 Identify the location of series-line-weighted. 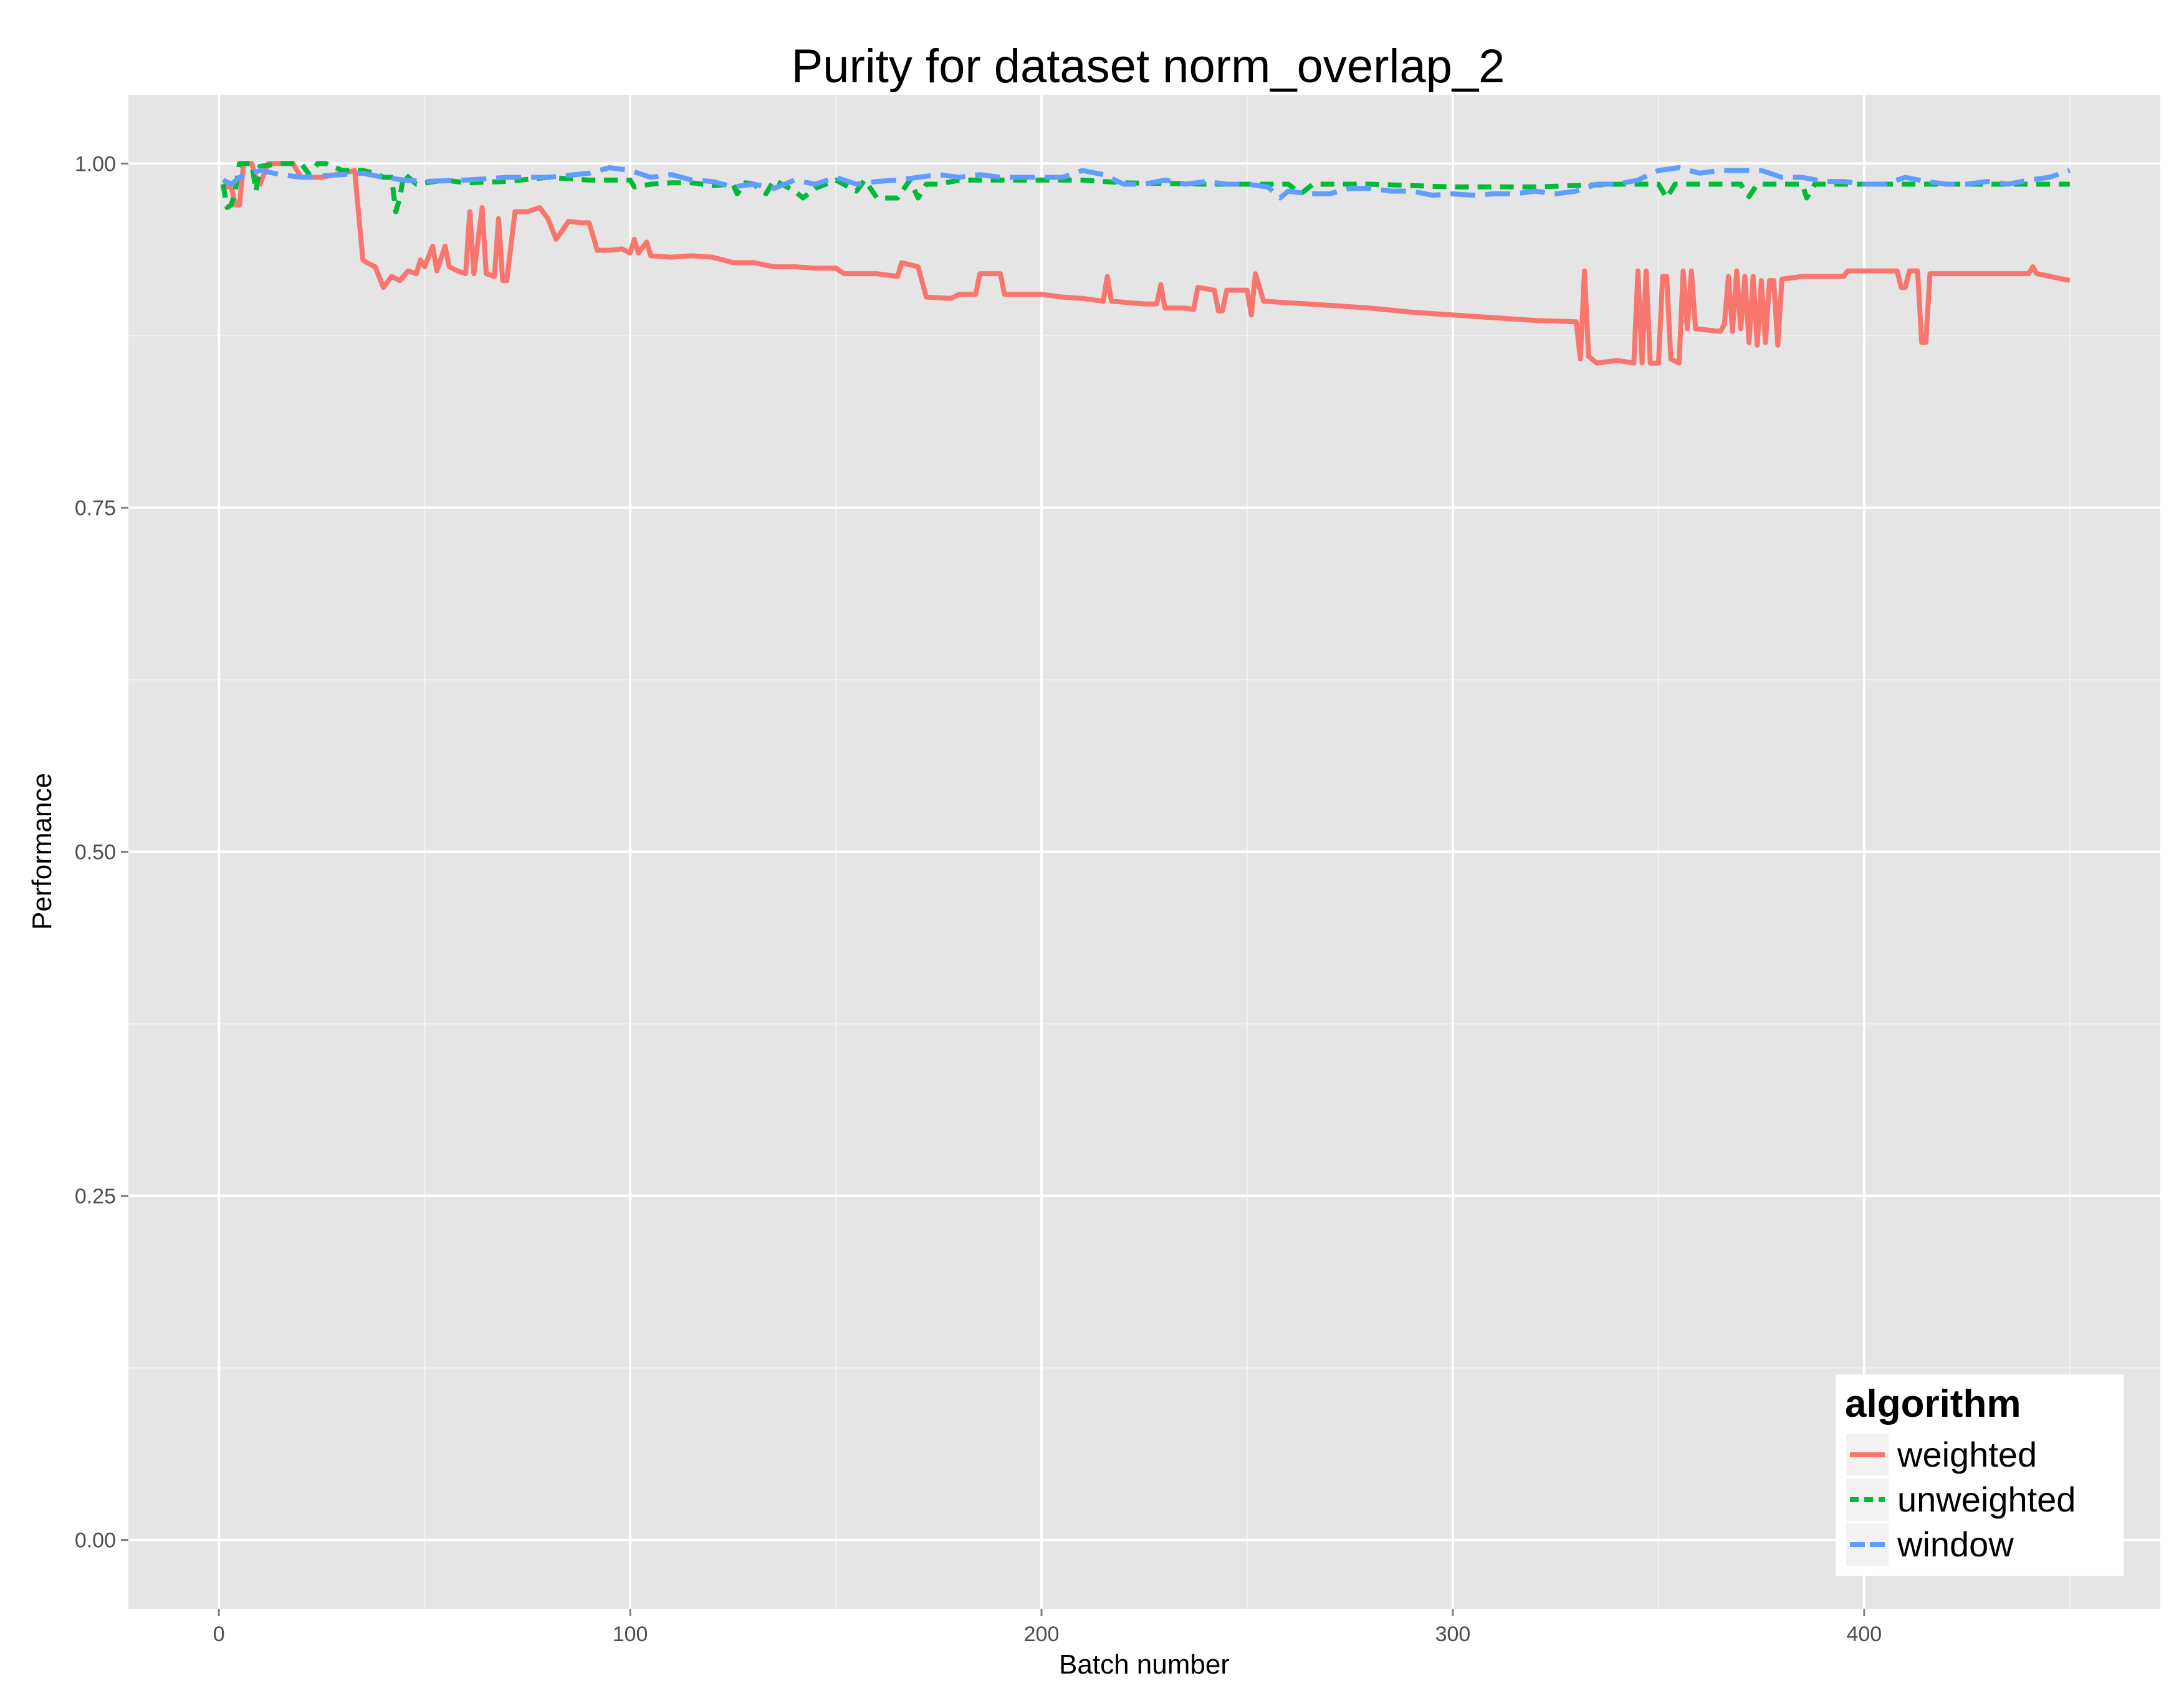
(1146, 263).